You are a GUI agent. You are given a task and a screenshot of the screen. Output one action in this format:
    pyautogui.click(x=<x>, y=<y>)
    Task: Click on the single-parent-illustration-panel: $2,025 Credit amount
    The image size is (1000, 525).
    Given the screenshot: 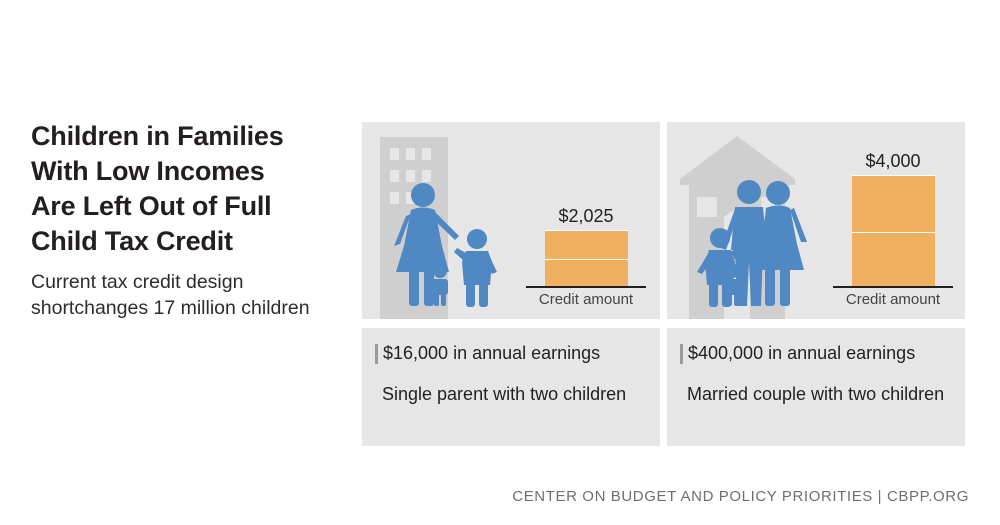 What is the action you would take?
    pyautogui.click(x=511, y=220)
    